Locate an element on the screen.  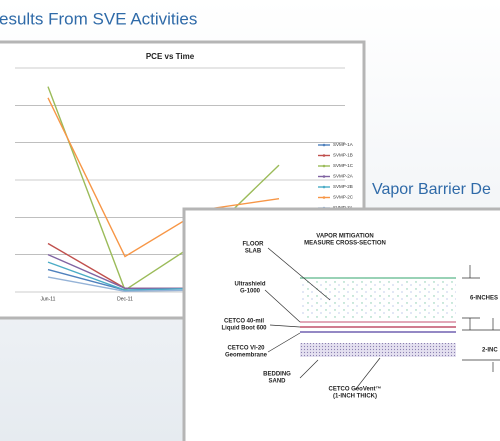
x-tick-label: Dec-11 is located at coordinates (125, 299).